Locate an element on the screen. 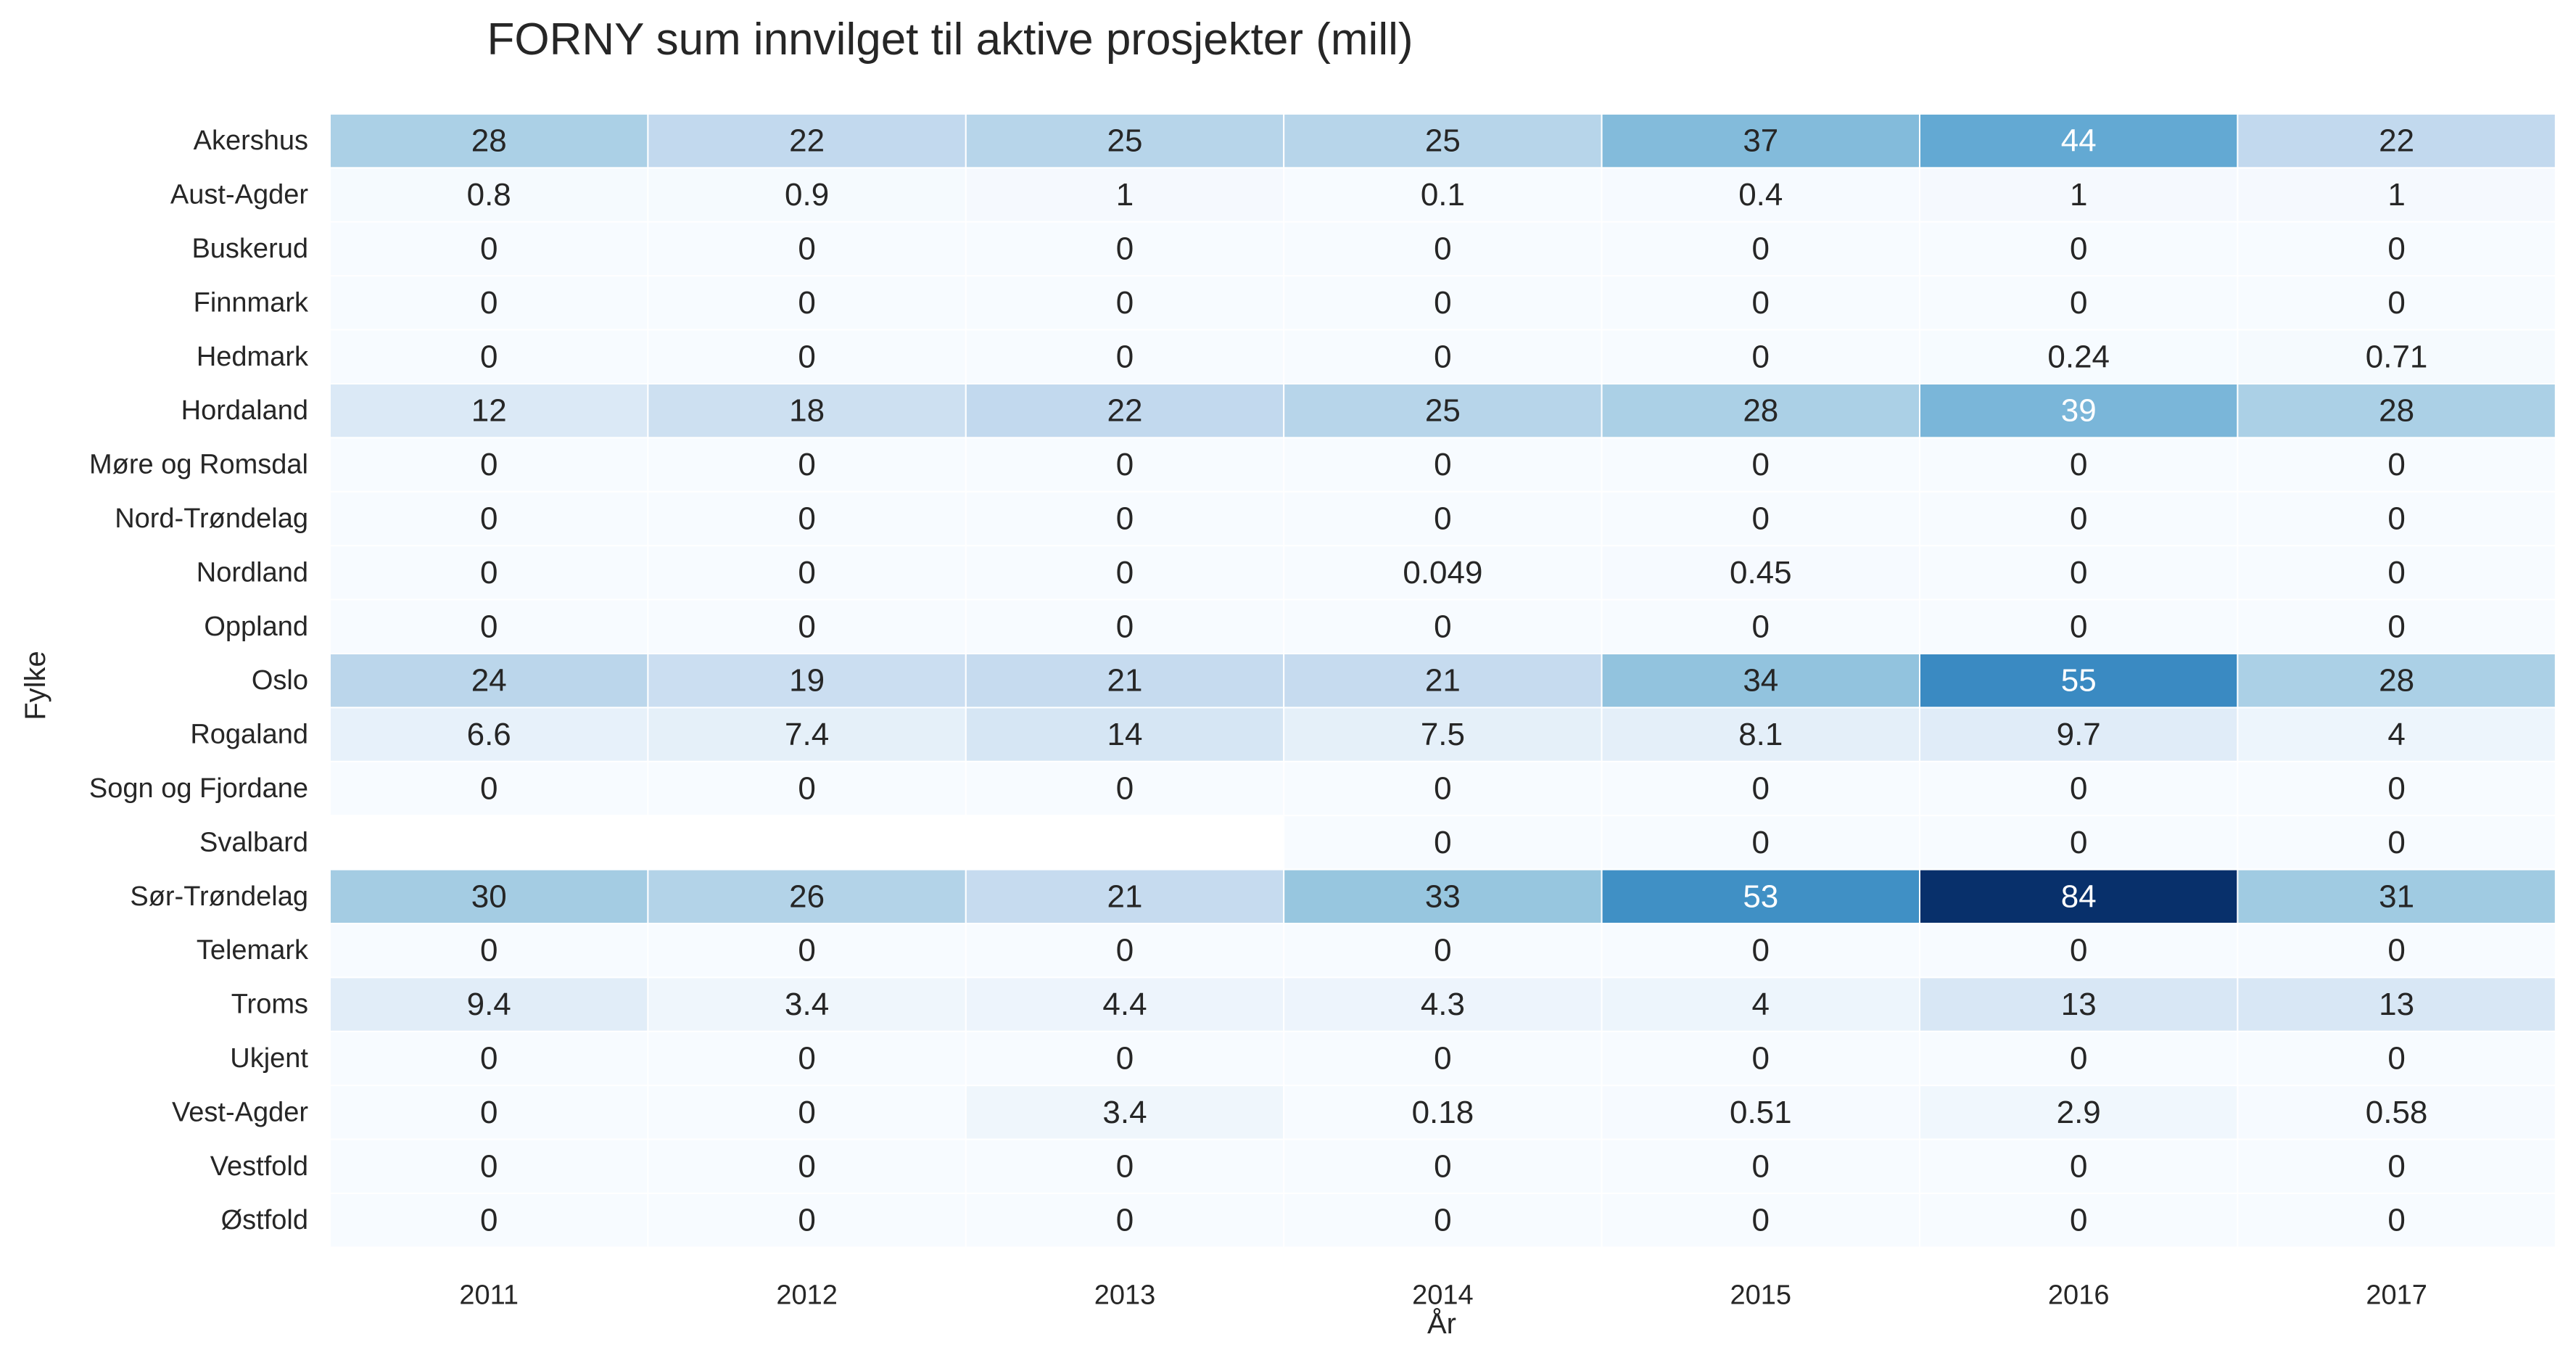 The image size is (2576, 1366). cell-value-label: 26 is located at coordinates (807, 897).